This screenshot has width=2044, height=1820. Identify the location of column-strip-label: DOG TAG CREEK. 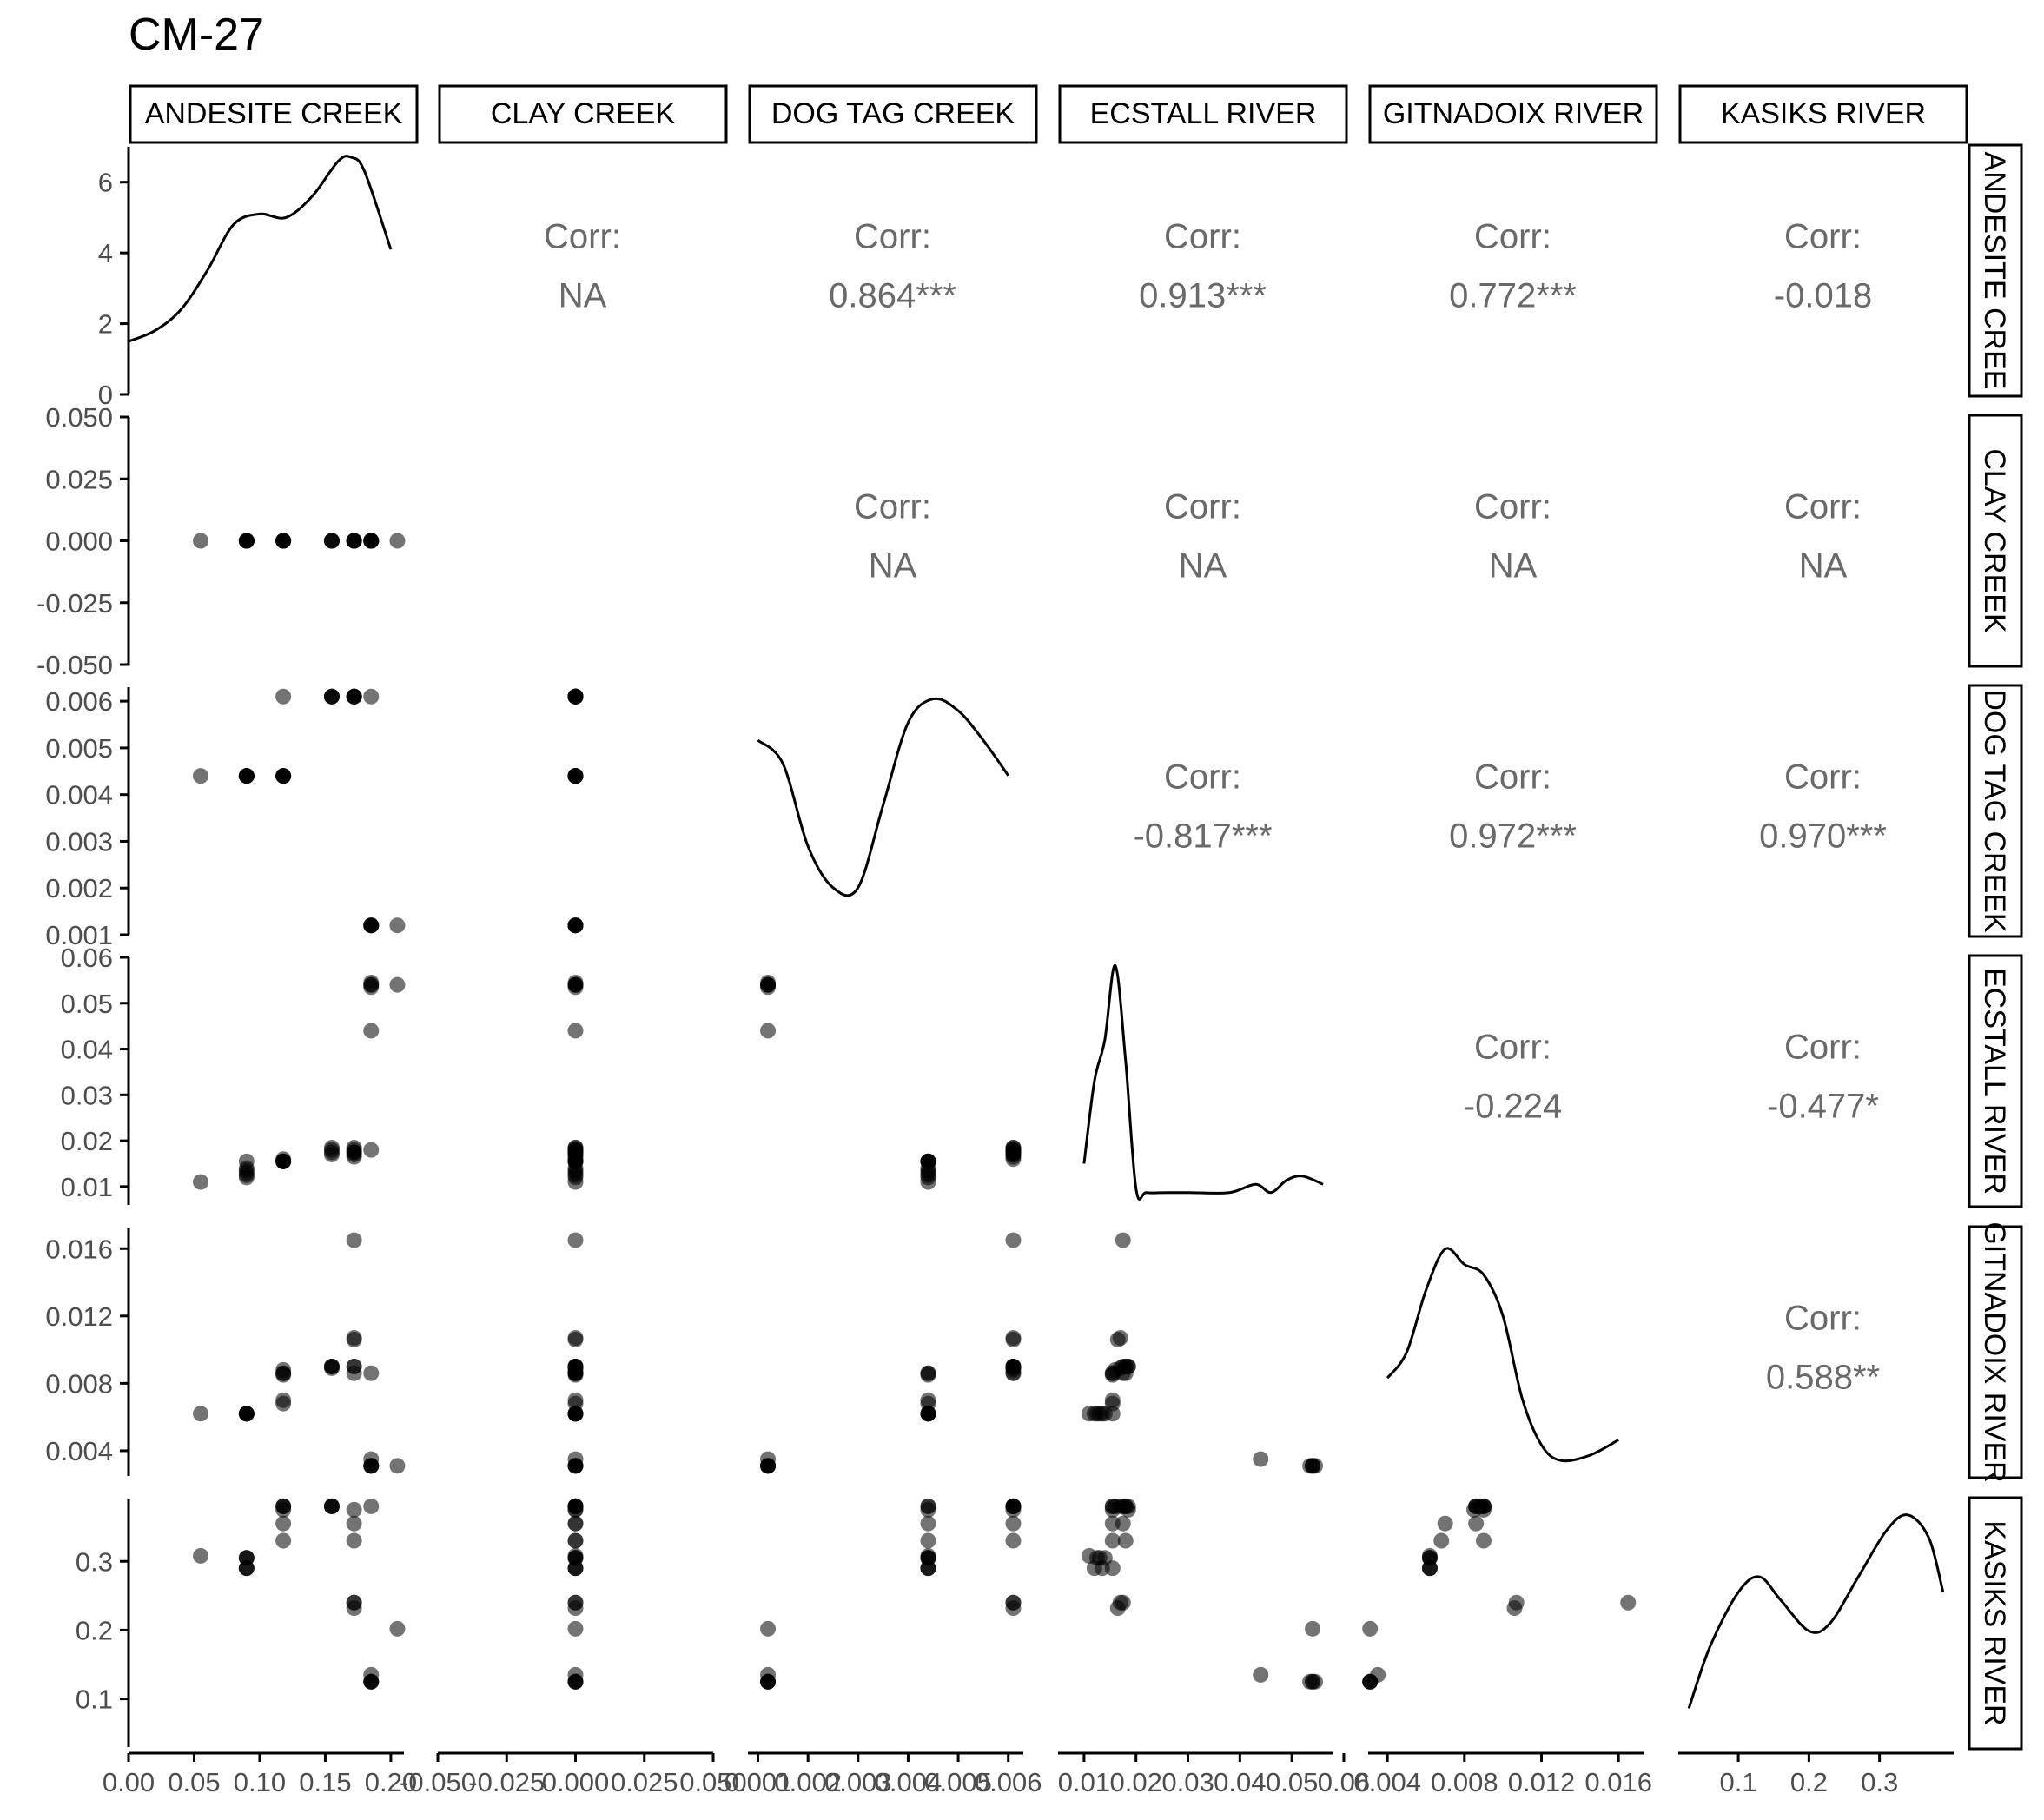
(893, 113).